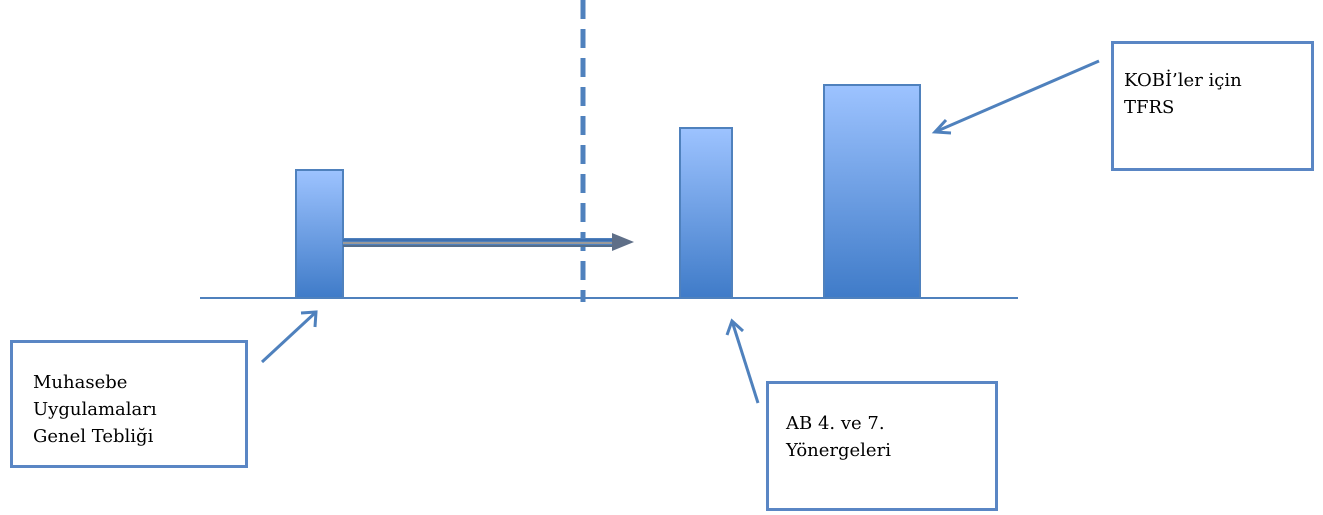  I want to click on muhasebe-label-box: Muhasebe Uygulamaları Genel Tebliği, so click(129, 404).